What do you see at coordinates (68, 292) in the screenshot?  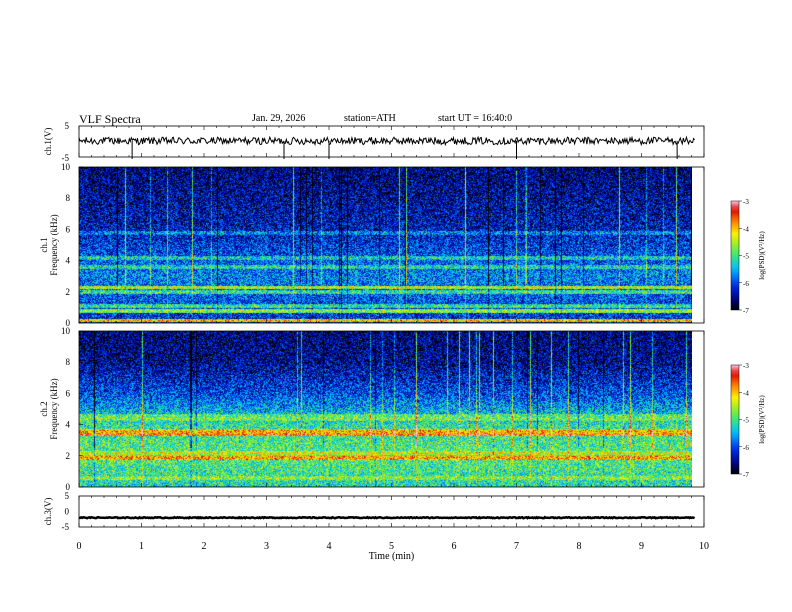 I see `s1-ytick-label: 2` at bounding box center [68, 292].